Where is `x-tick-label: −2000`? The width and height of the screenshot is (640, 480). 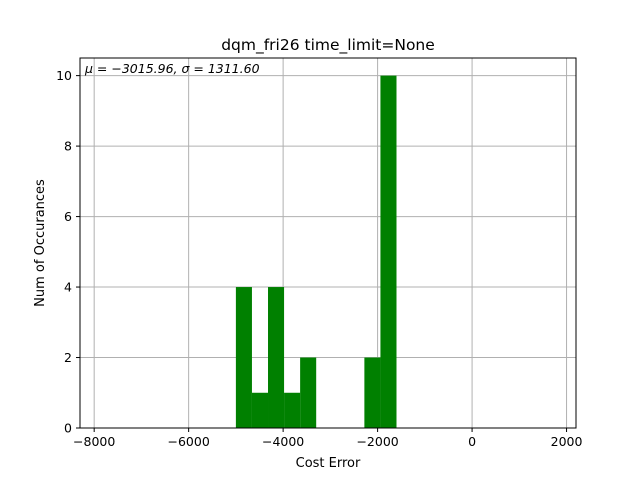
x-tick-label: −2000 is located at coordinates (377, 441).